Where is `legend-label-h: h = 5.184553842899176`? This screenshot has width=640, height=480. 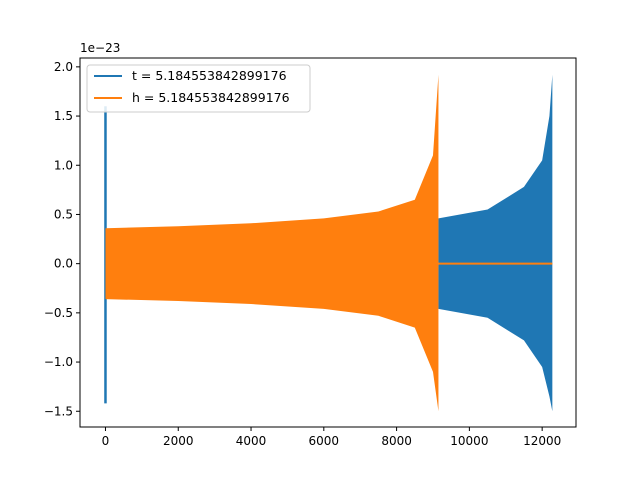
legend-label-h: h = 5.184553842899176 is located at coordinates (211, 97).